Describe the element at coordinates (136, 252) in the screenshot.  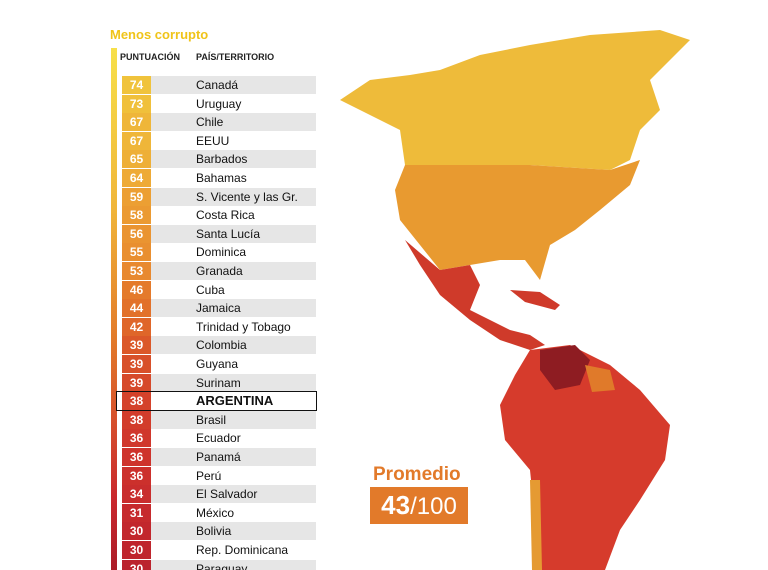
I see `score-cell: 55` at that location.